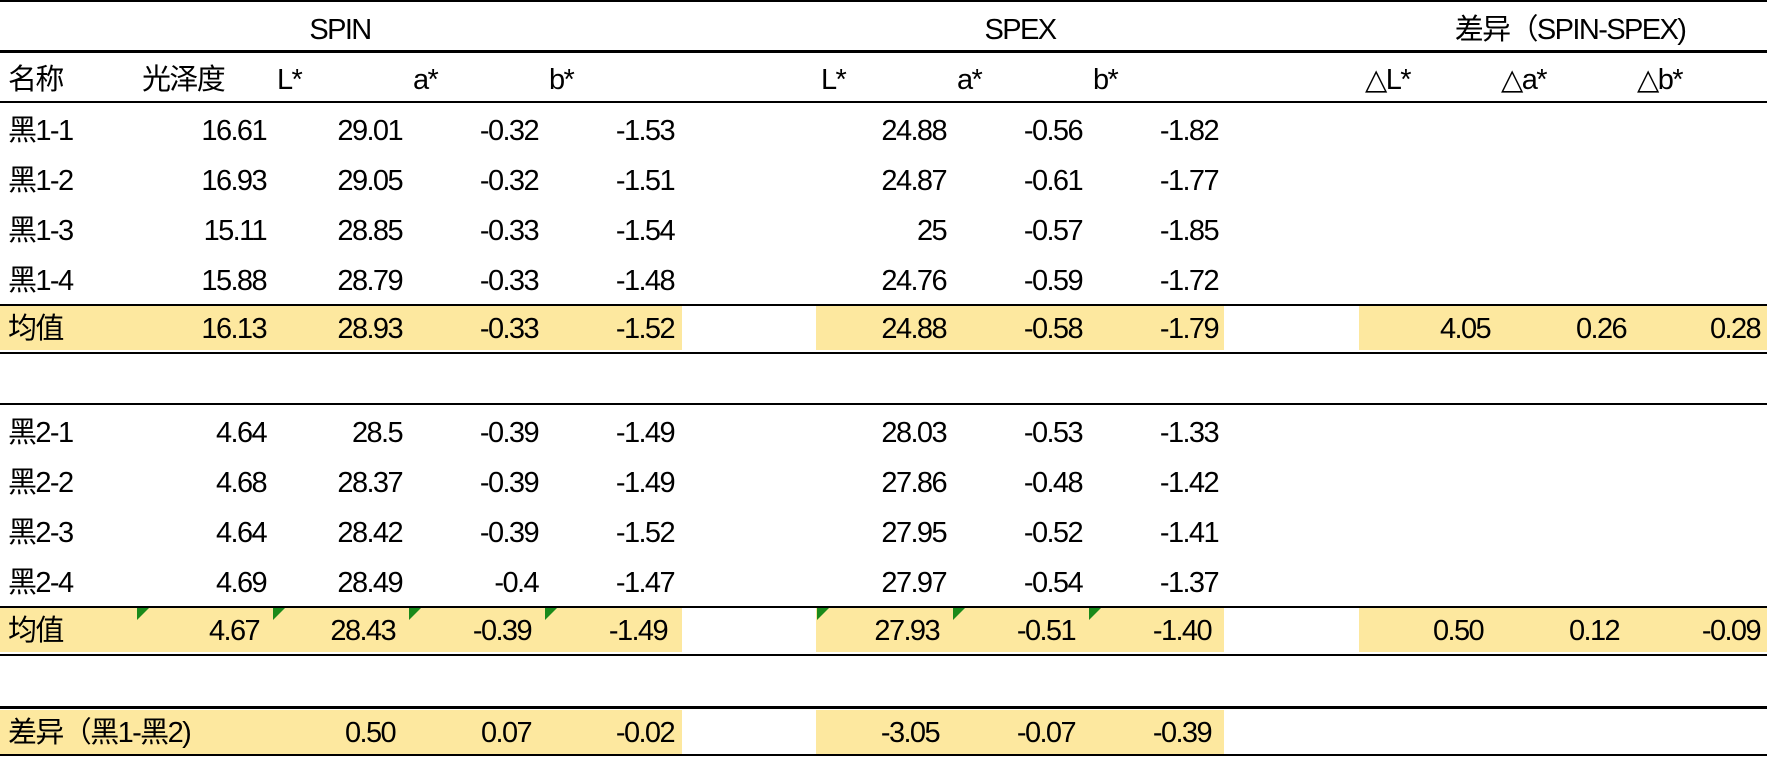 This screenshot has height=757, width=1767. What do you see at coordinates (1046, 733) in the screenshot?
I see `group-diff-spex-a-value: -0.07` at bounding box center [1046, 733].